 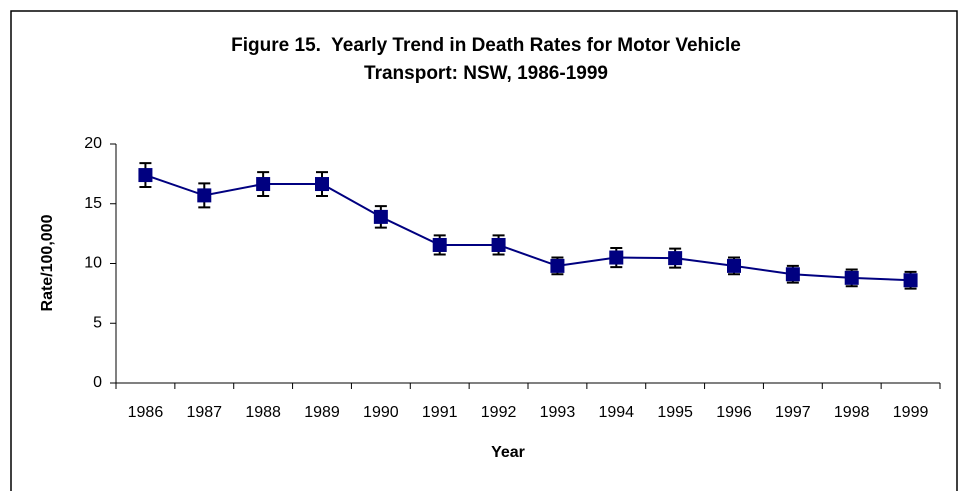 What do you see at coordinates (499, 412) in the screenshot?
I see `x-tick-label: 1992` at bounding box center [499, 412].